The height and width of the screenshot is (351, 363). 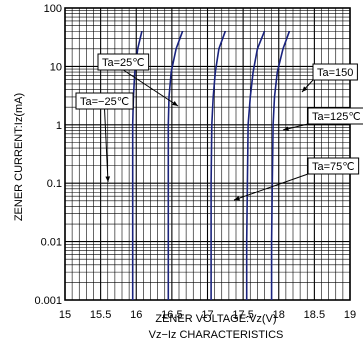 What do you see at coordinates (56, 67) in the screenshot?
I see `y-tick-label: 10` at bounding box center [56, 67].